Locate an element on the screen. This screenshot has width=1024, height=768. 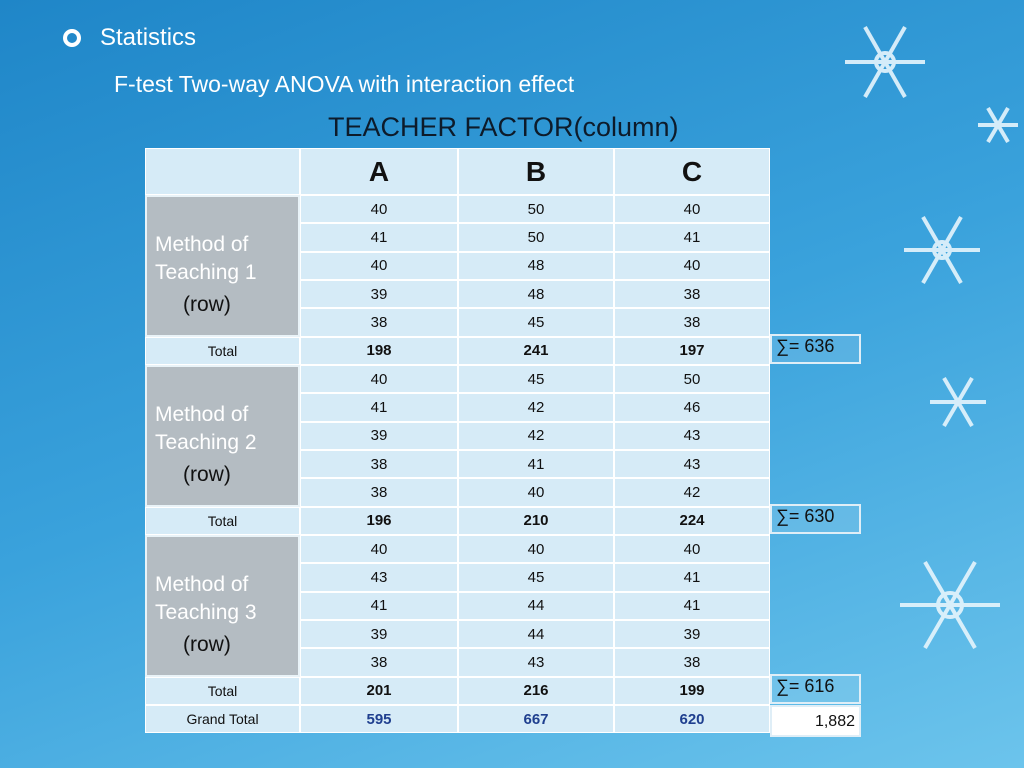
row-group-label: Method of Teaching 3 (row) is located at coordinates (222, 605).